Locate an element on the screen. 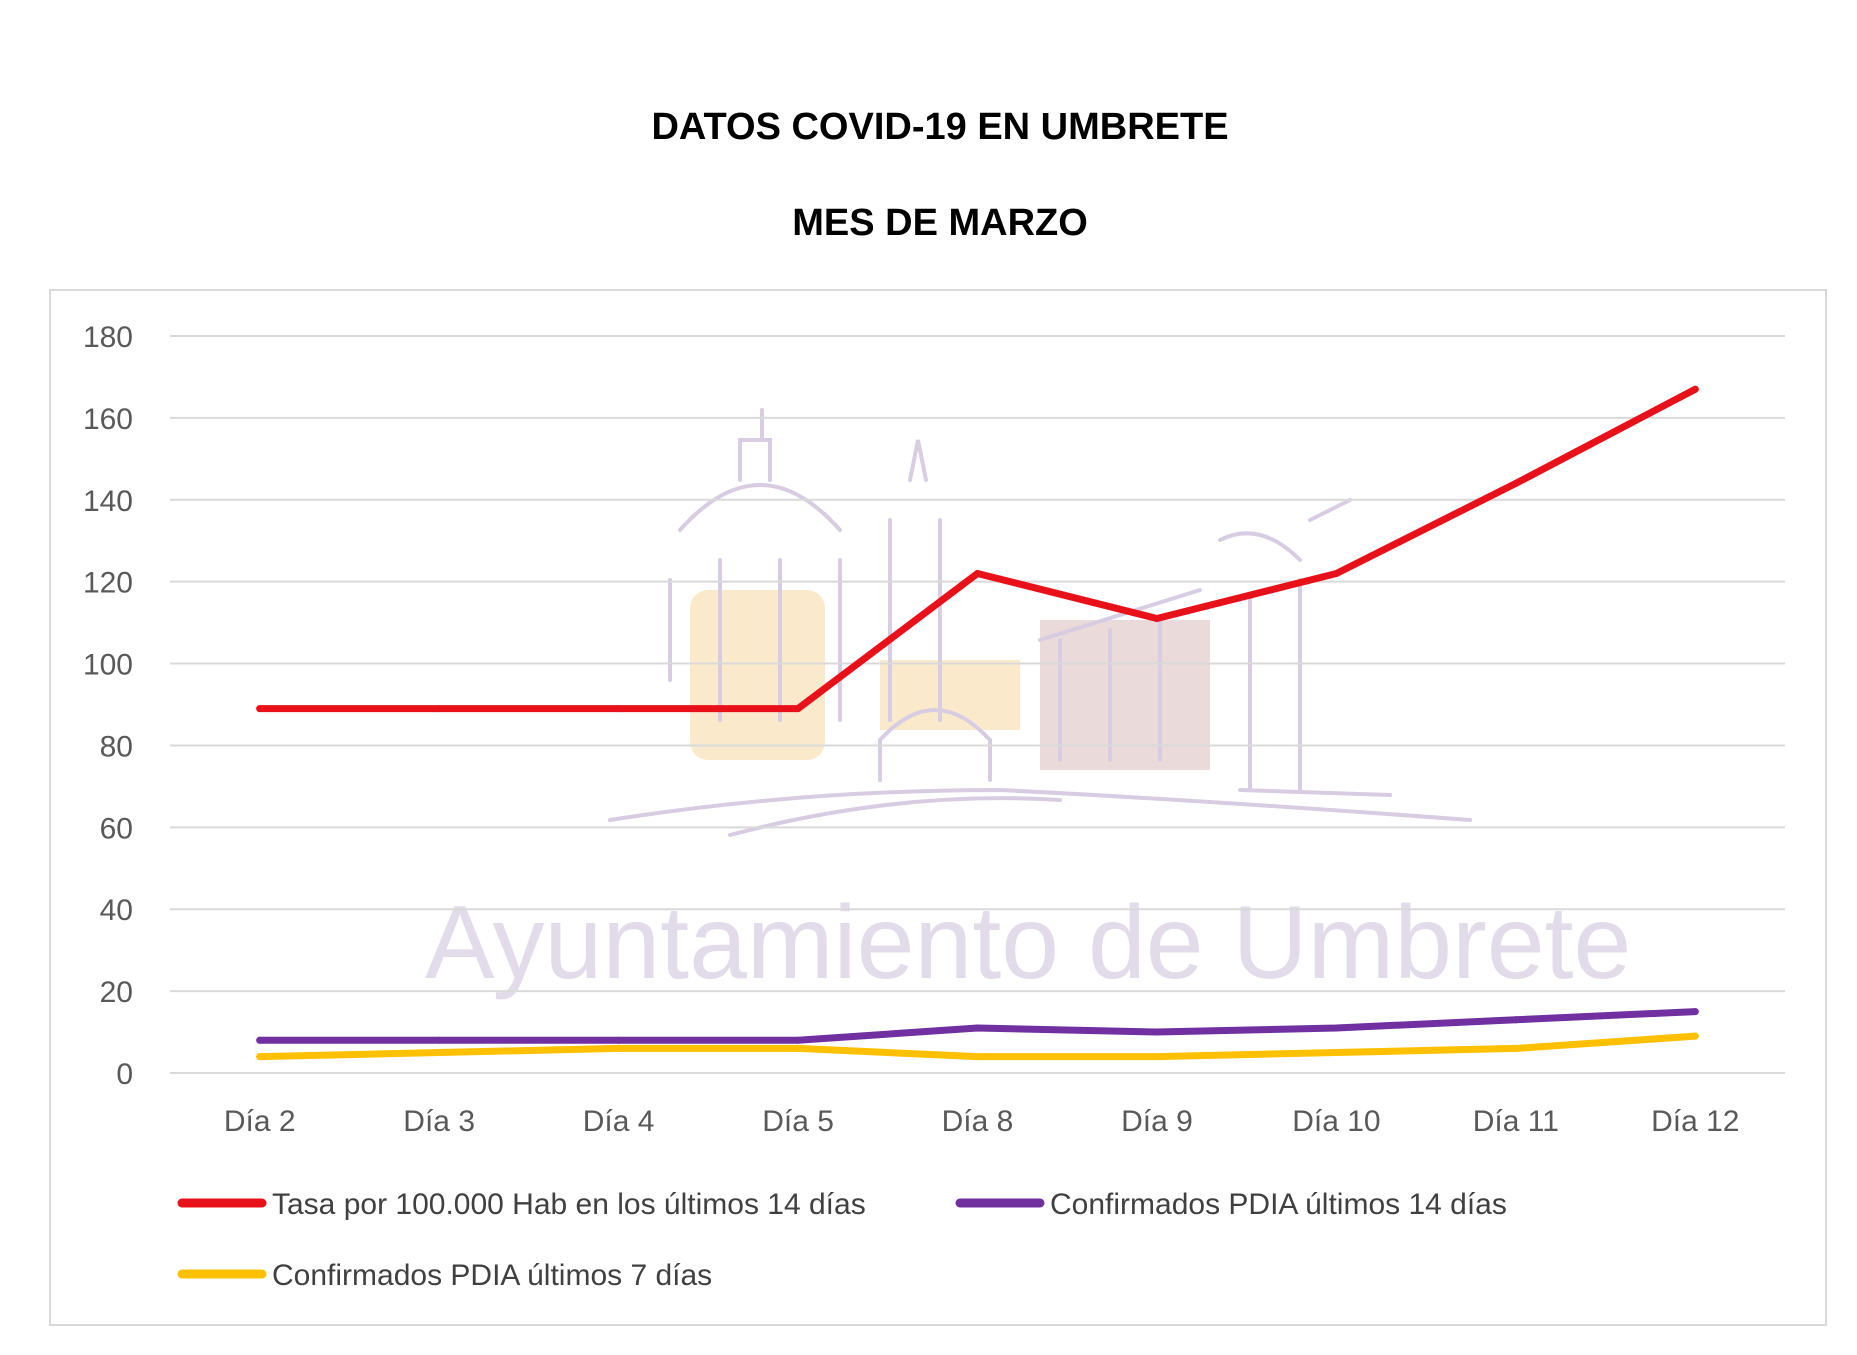 The height and width of the screenshot is (1355, 1857). x-tick-label: Día 8 is located at coordinates (978, 1121).